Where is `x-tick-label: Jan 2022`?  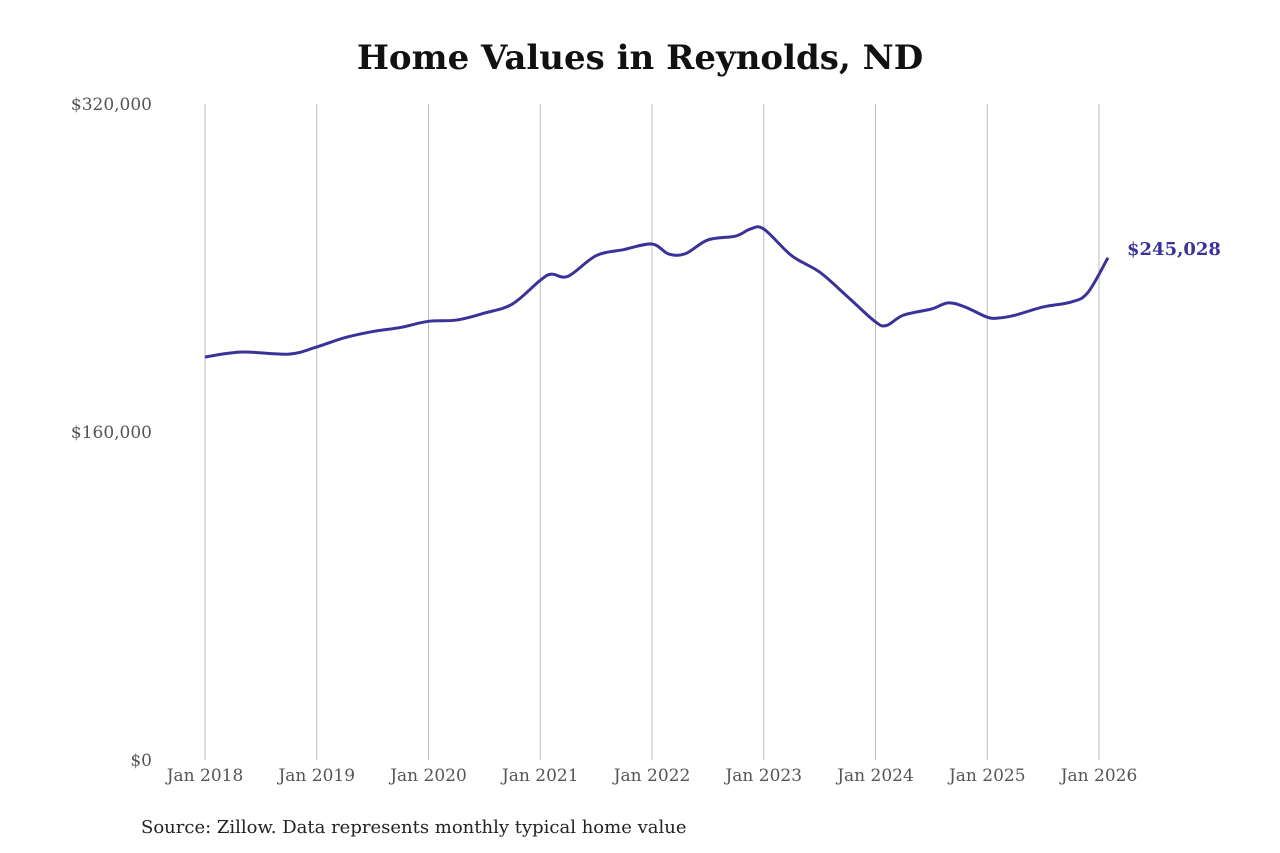
x-tick-label: Jan 2022 is located at coordinates (651, 776).